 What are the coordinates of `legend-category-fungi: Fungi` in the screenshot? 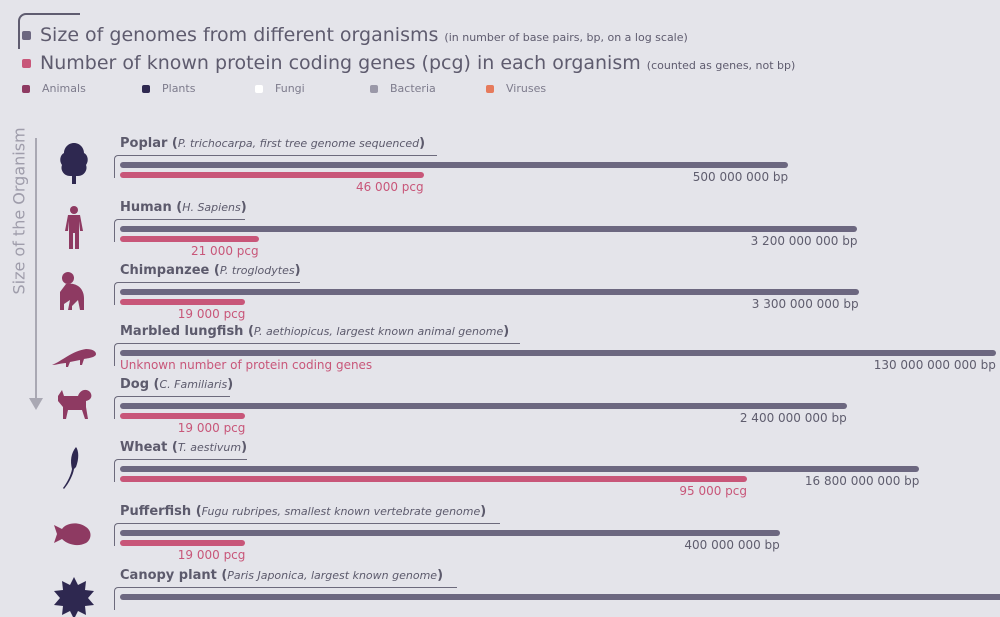 It's located at (280, 88).